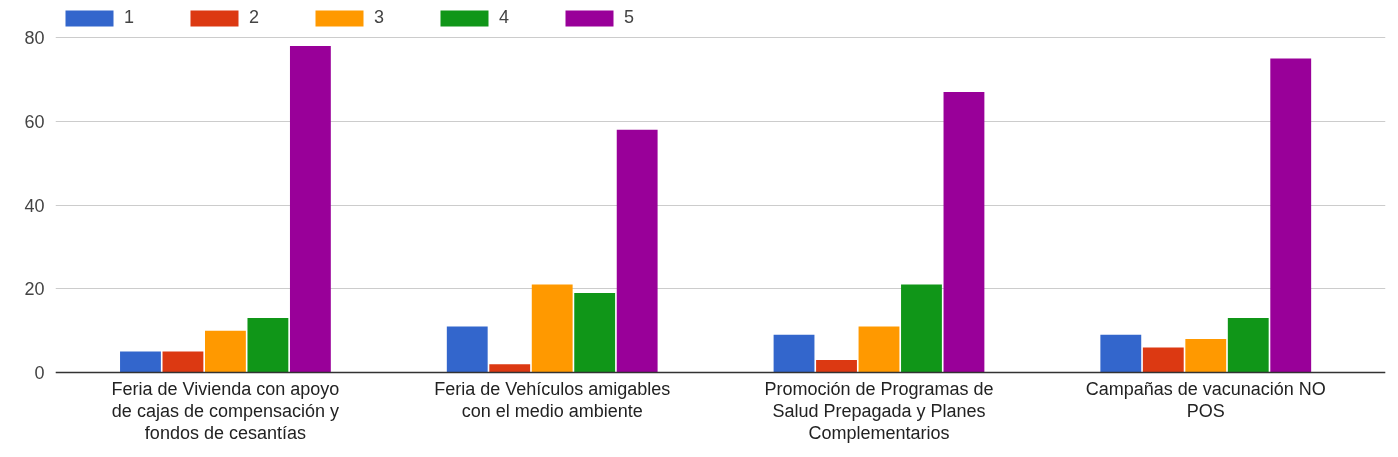 Image resolution: width=1398 pixels, height=457 pixels. I want to click on x-tick-label: Feria de Vehículos amigables con el medio ambiente, so click(552, 399).